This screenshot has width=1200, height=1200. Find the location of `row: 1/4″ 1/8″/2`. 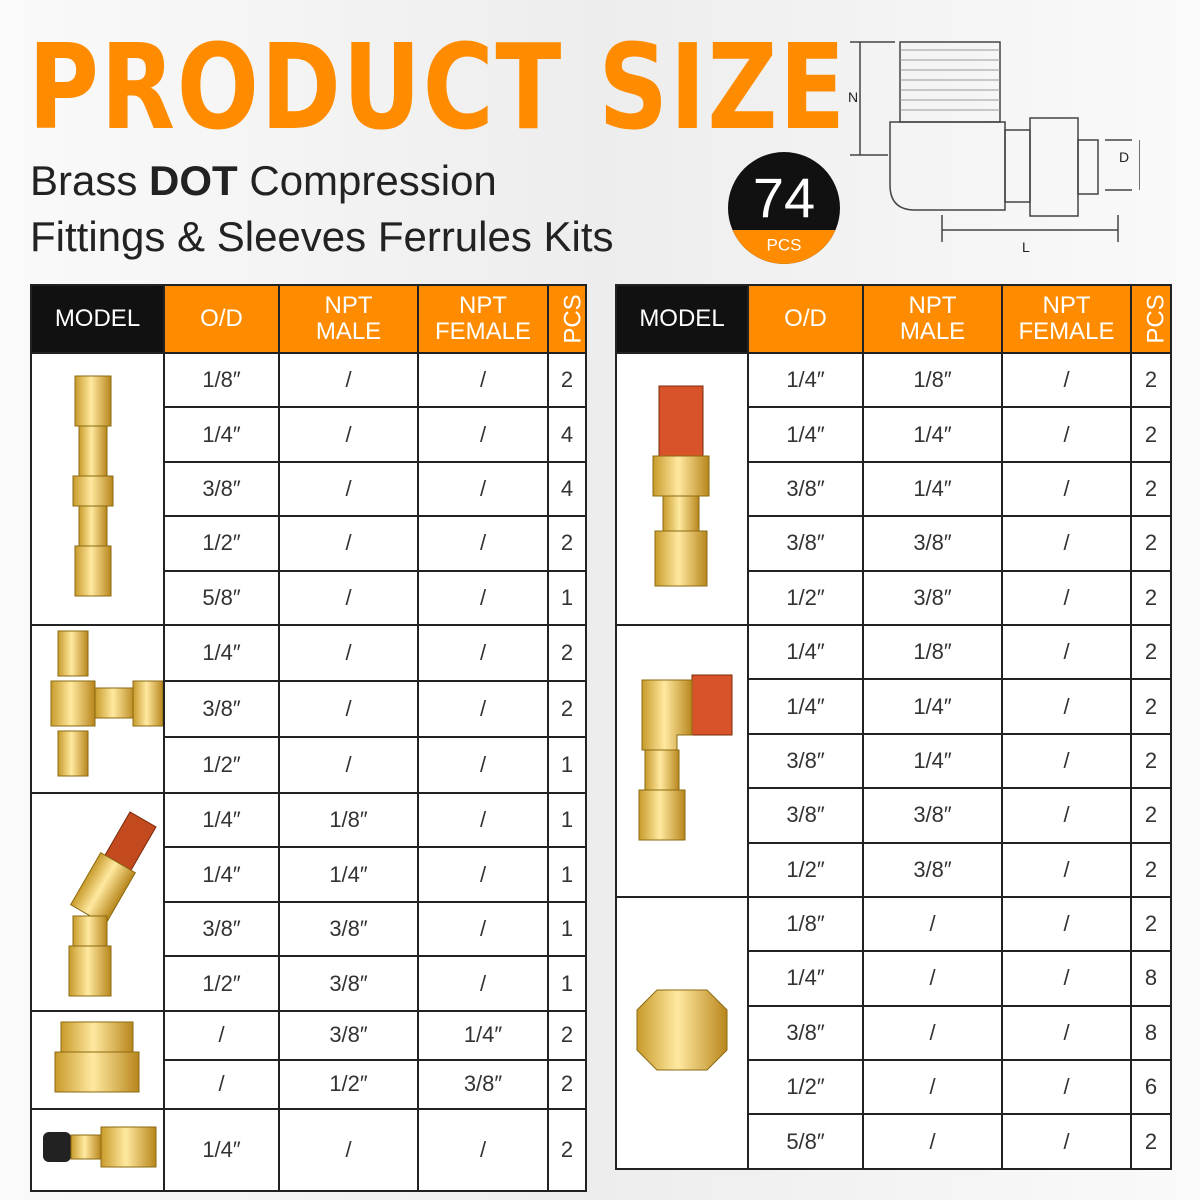

row: 1/4″ 1/8″/2 is located at coordinates (893, 760).